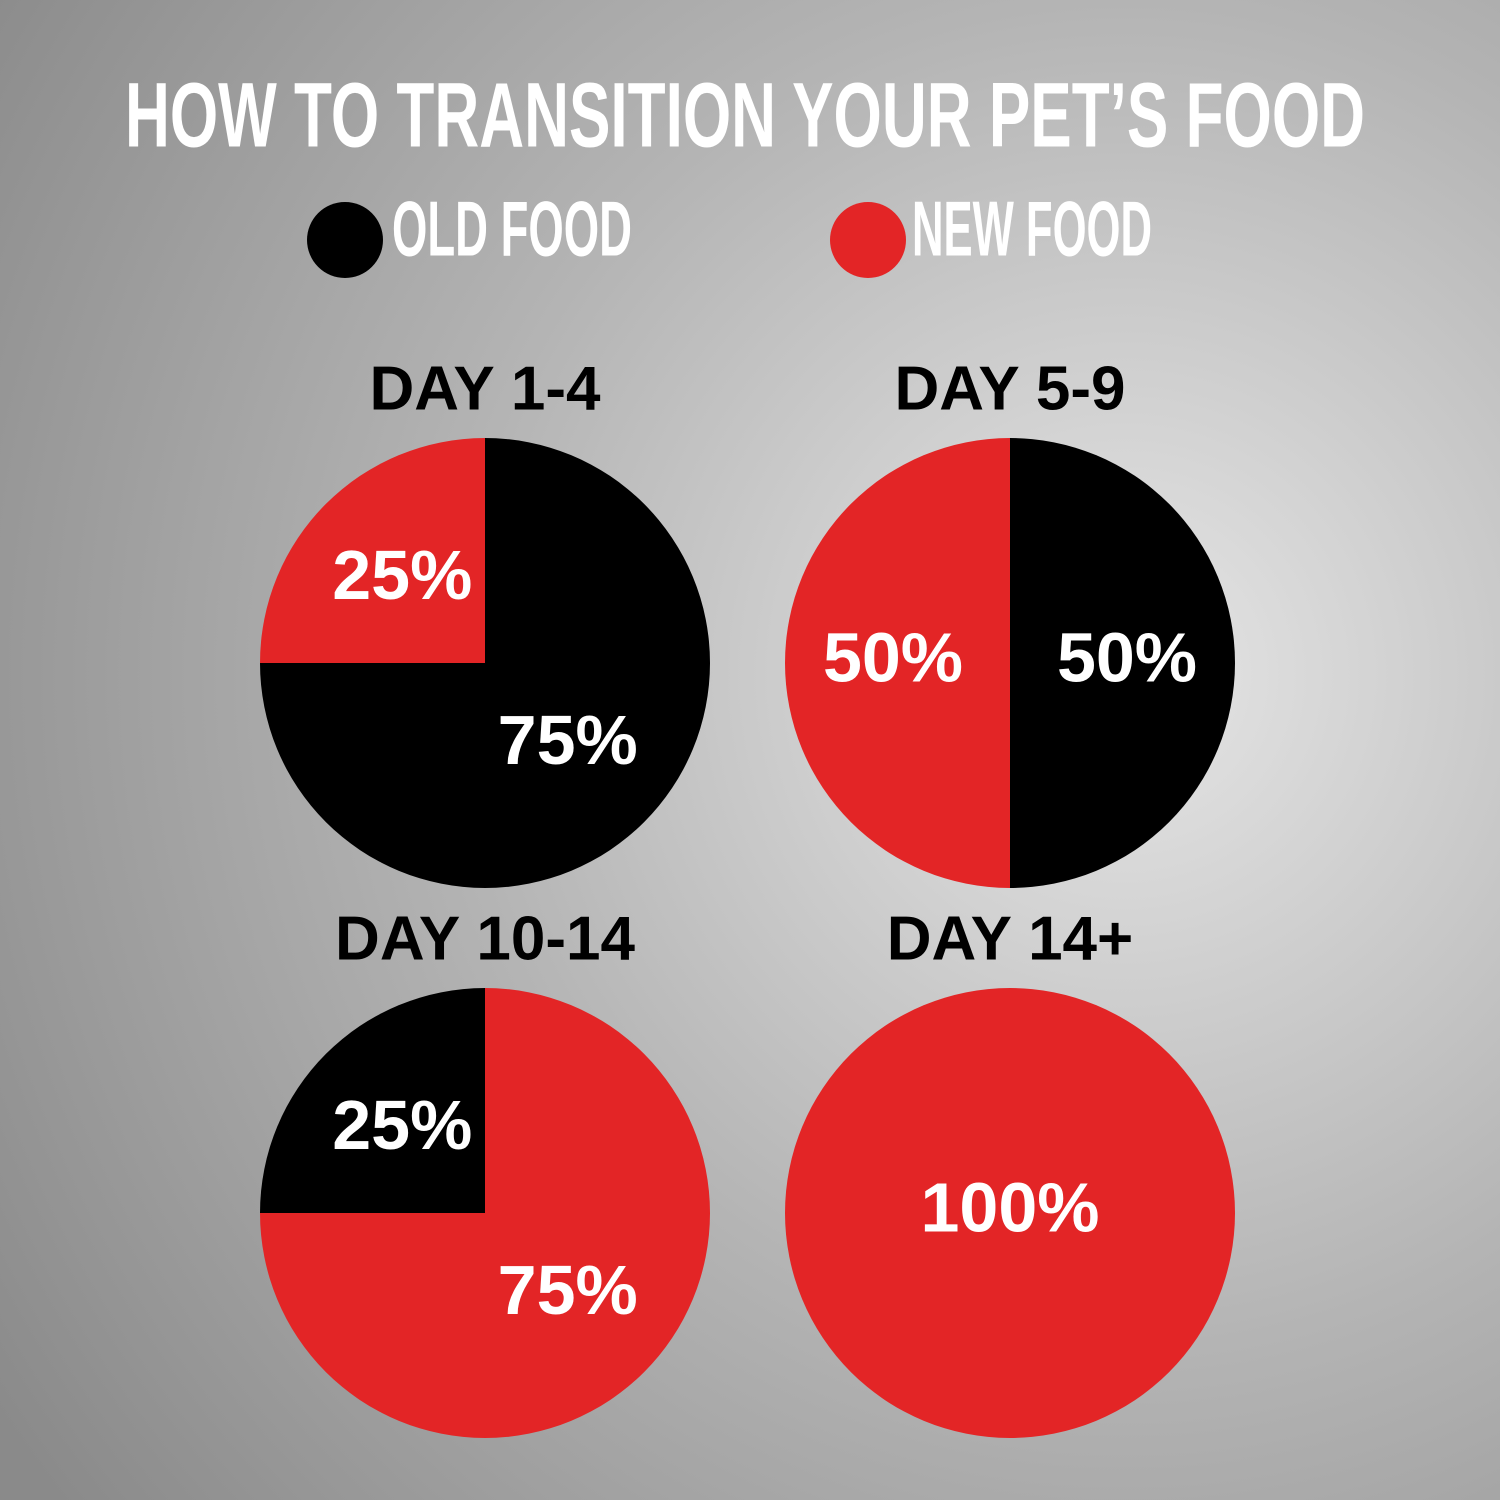 Image resolution: width=1500 pixels, height=1500 pixels. What do you see at coordinates (1032, 229) in the screenshot?
I see `legend-label: NEW FOOD` at bounding box center [1032, 229].